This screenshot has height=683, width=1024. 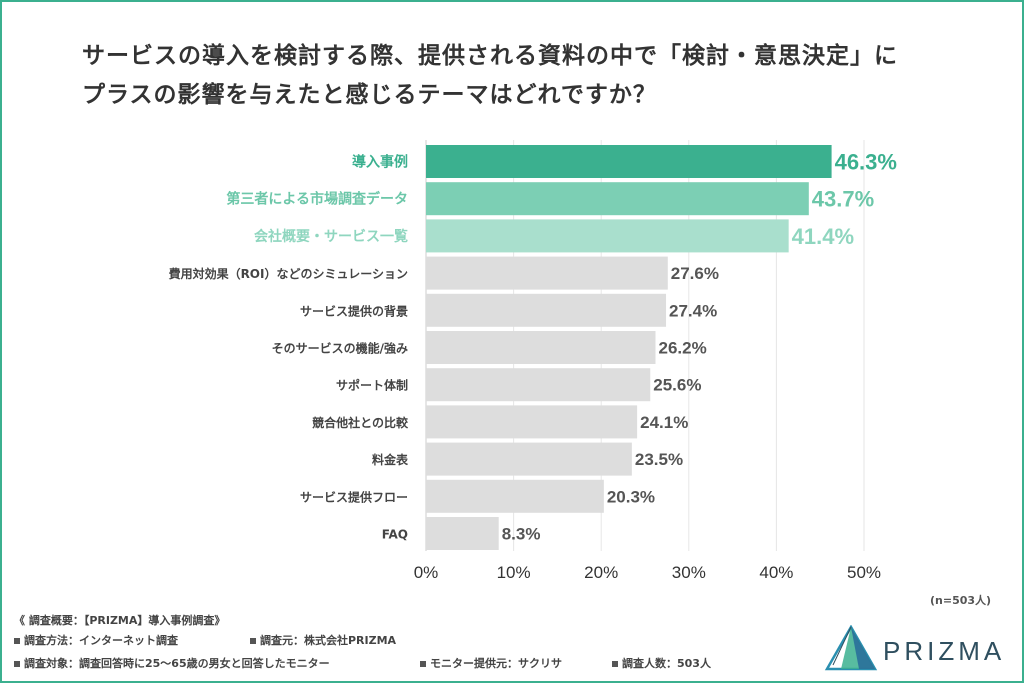 I want to click on footnote-respondents: 調査人数：503人, so click(x=661, y=663).